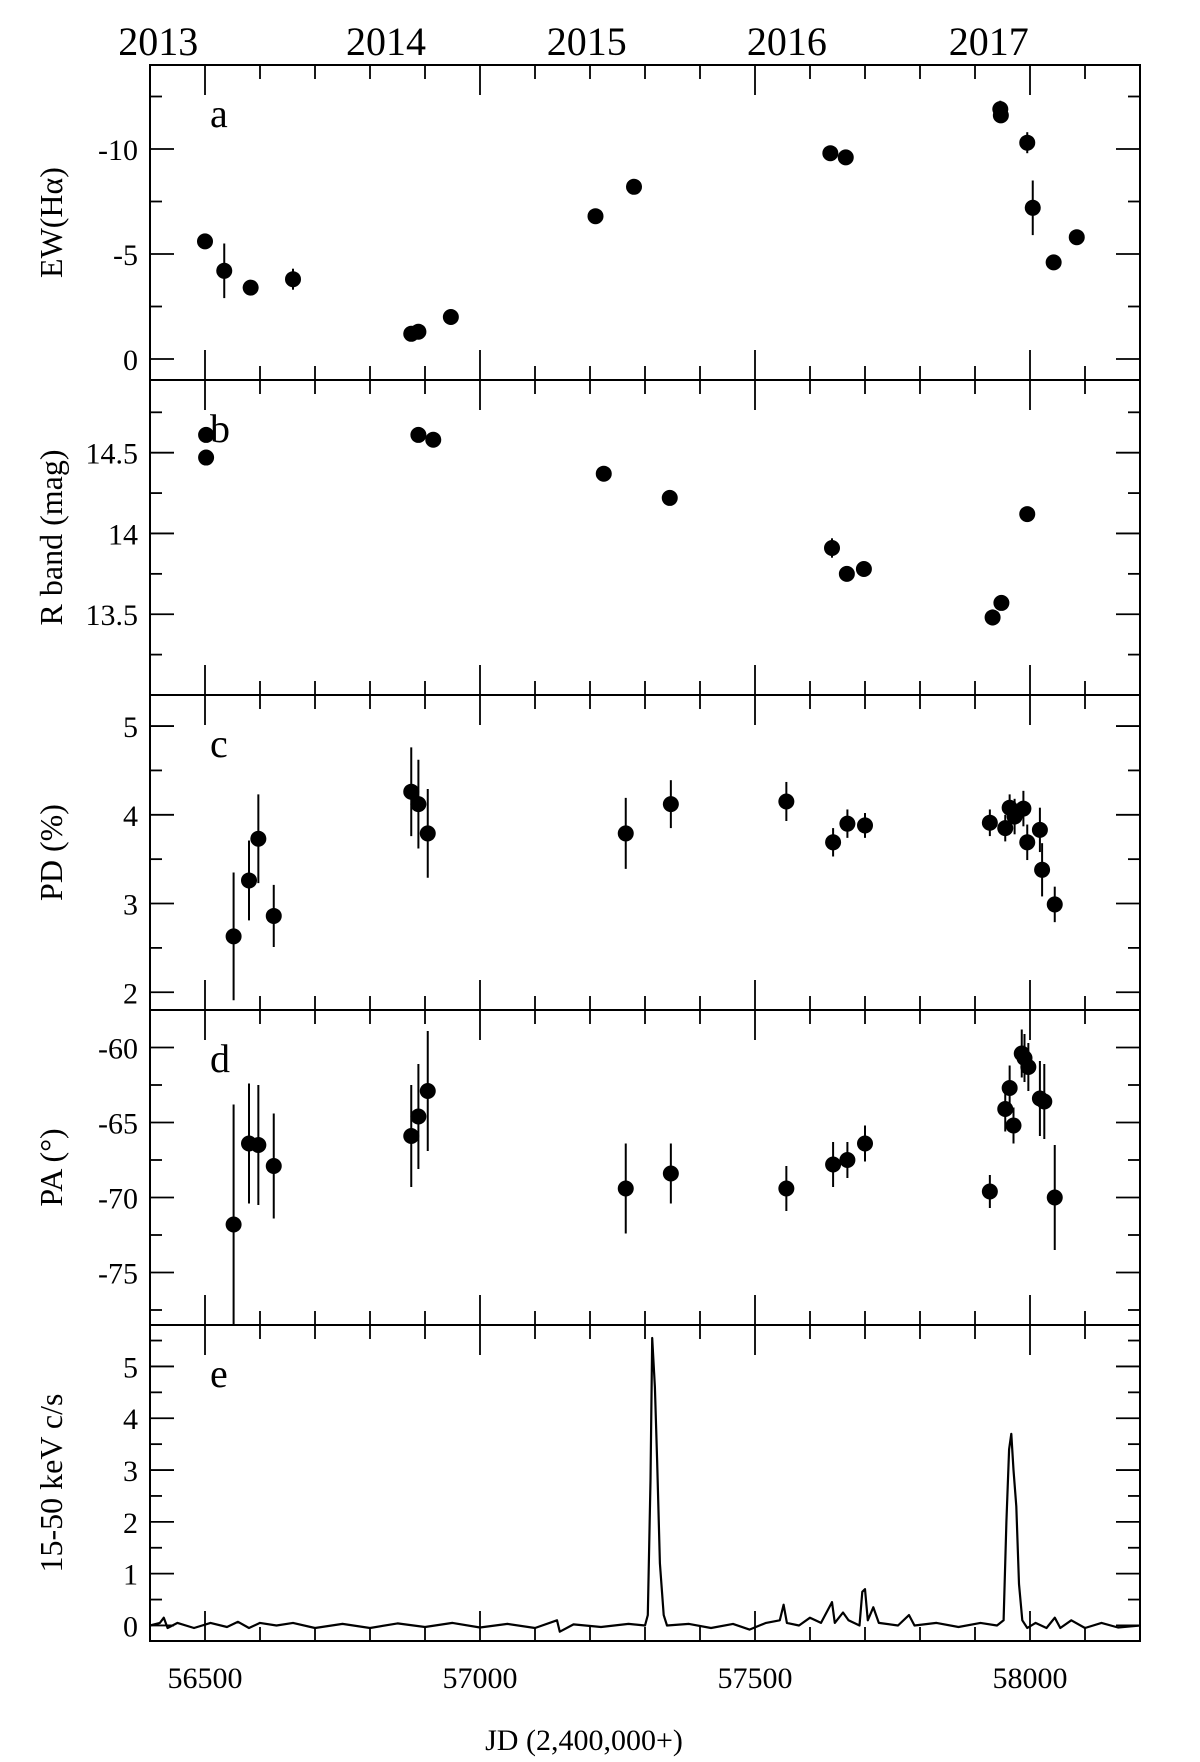 The width and height of the screenshot is (1200, 1762). I want to click on y-axis-label: R band (mag), so click(51, 538).